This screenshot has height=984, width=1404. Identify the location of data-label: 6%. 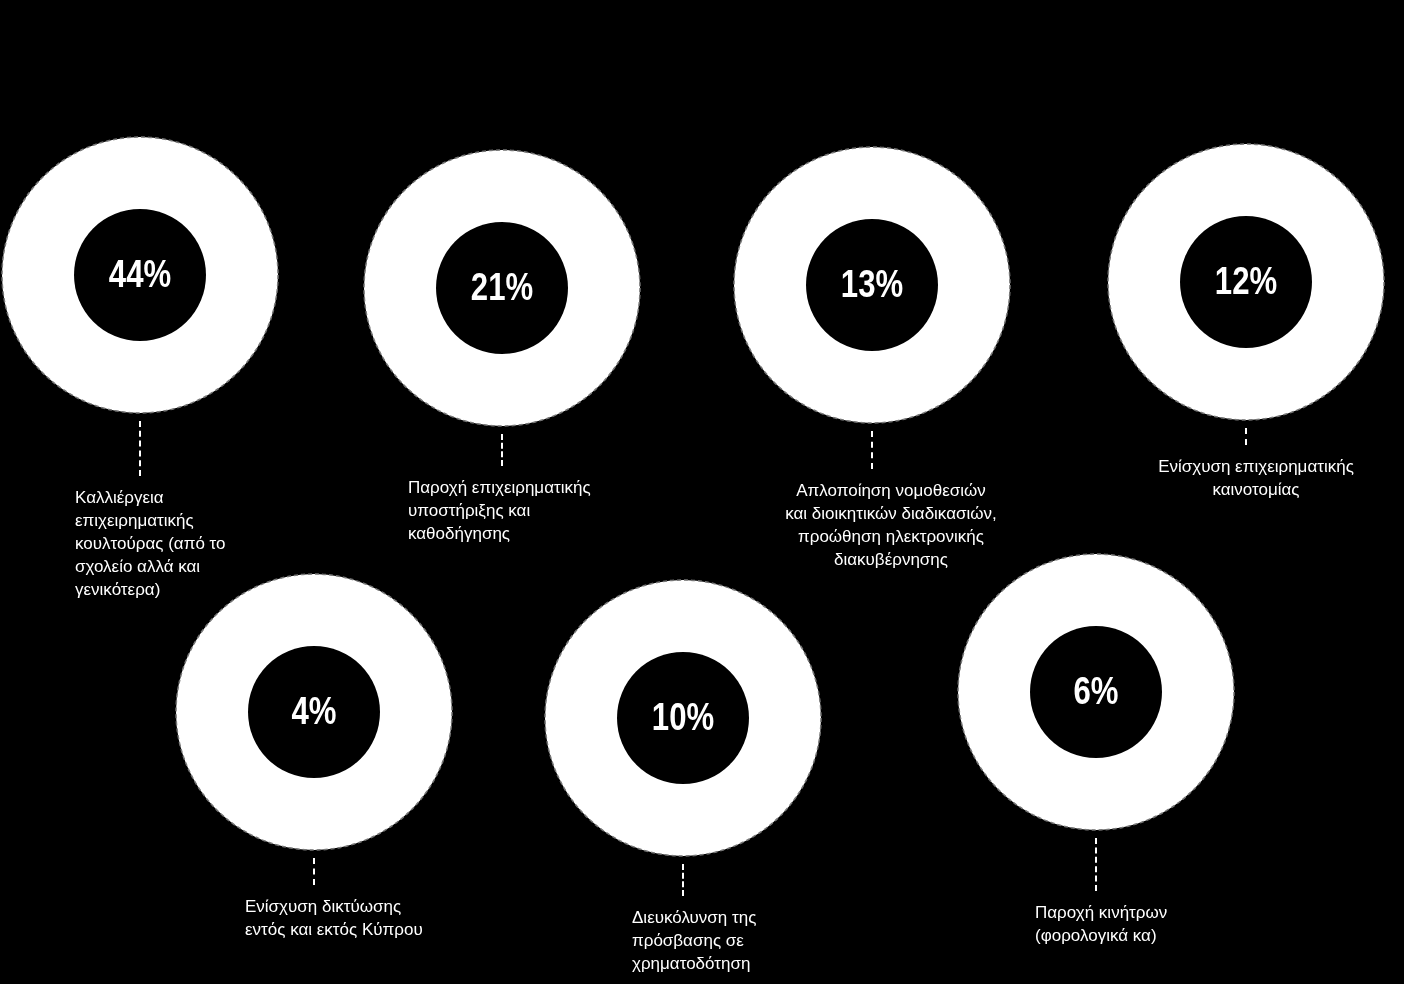
(1096, 691).